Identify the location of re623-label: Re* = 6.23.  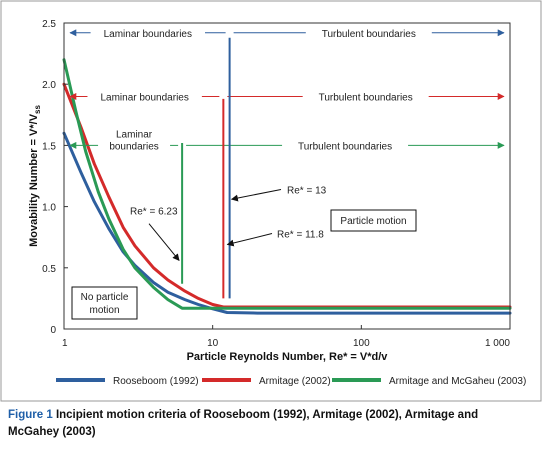
(154, 211).